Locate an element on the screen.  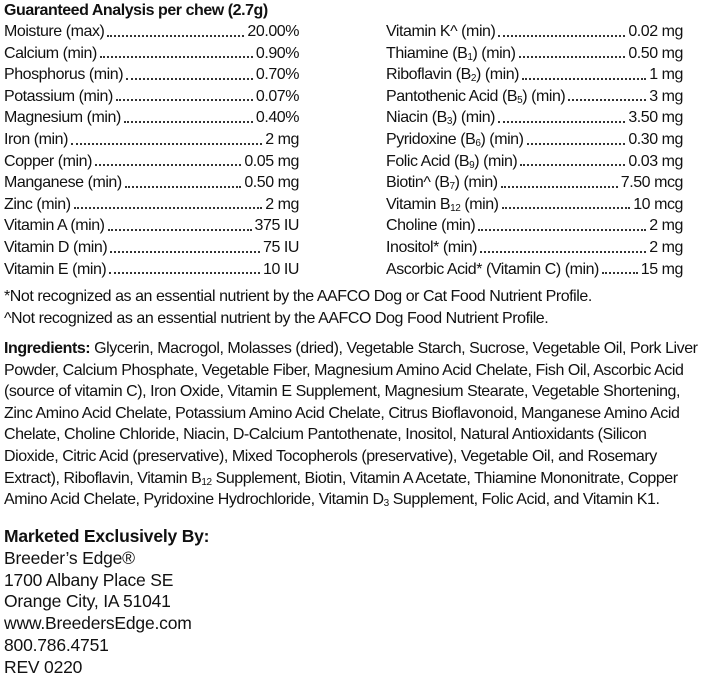
nutrient-row: Pyridoxine (B6) (min) 0.30 mg is located at coordinates (534, 140).